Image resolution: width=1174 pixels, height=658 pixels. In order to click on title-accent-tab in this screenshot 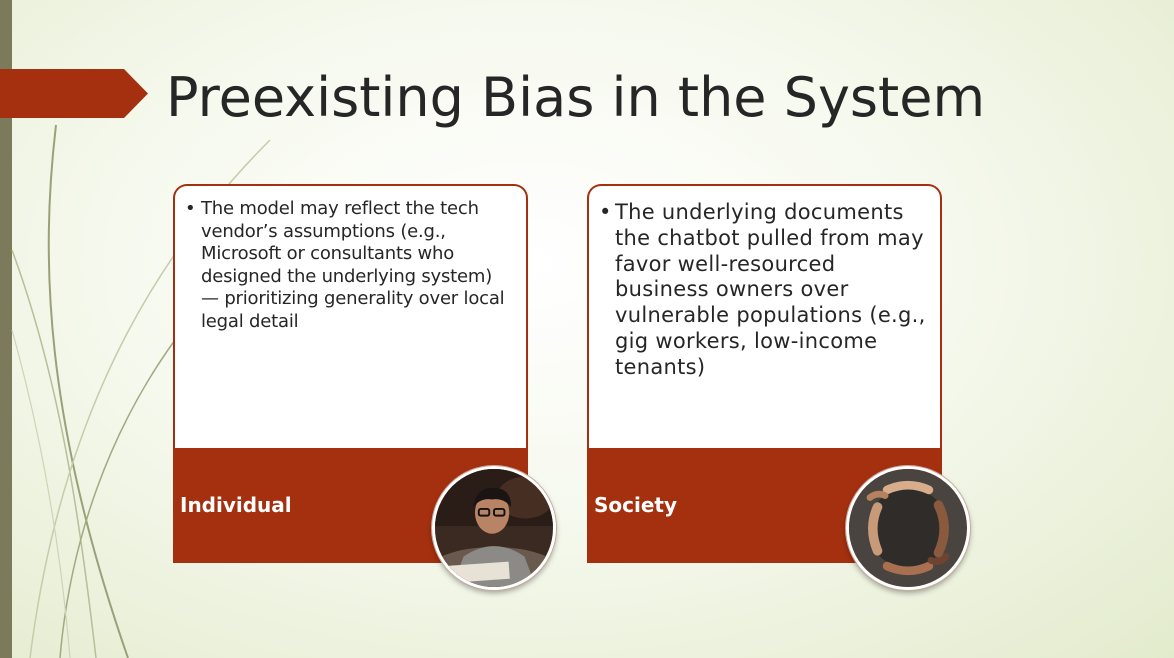, I will do `click(74, 93)`.